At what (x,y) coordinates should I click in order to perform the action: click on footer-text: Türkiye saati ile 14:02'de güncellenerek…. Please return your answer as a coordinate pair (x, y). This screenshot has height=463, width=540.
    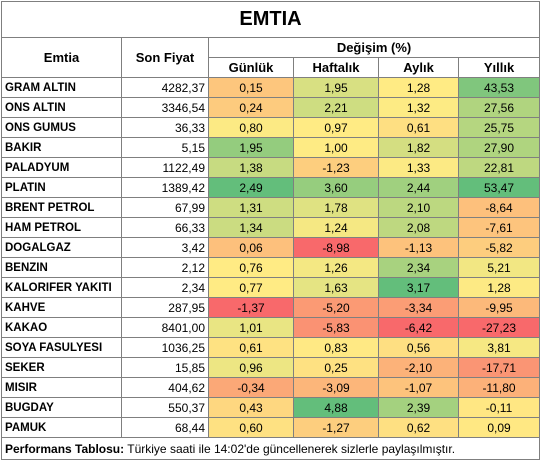
    Looking at the image, I should click on (291, 448).